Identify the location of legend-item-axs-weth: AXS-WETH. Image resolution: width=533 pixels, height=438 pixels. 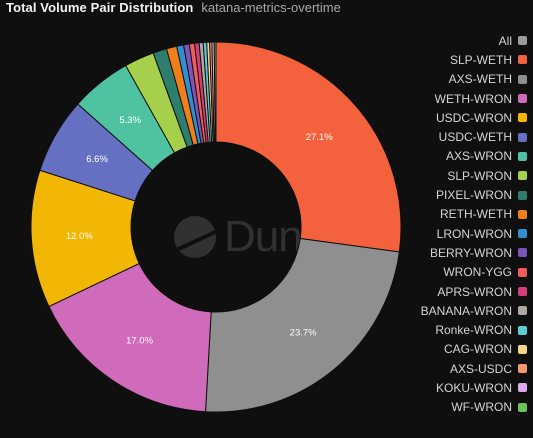
(457, 79).